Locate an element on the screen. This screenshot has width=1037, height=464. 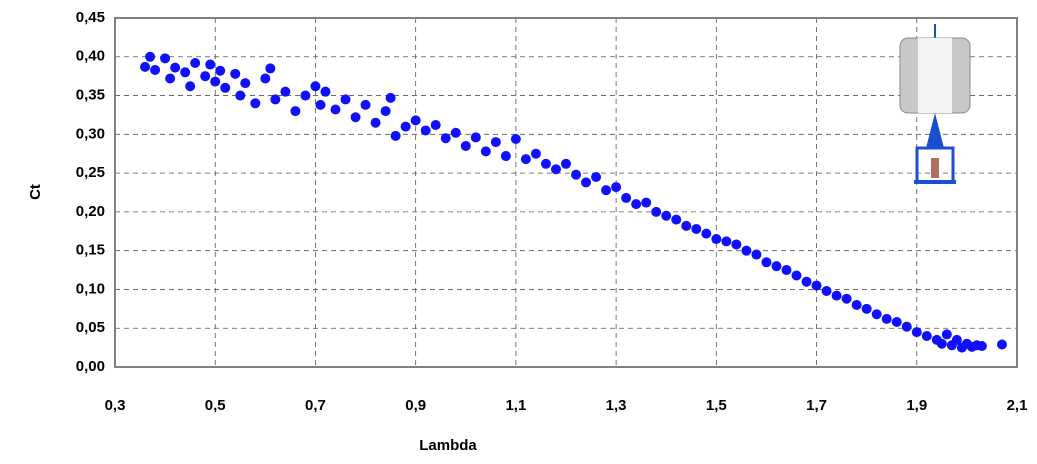
x-tick-label: 1,3 is located at coordinates (616, 405).